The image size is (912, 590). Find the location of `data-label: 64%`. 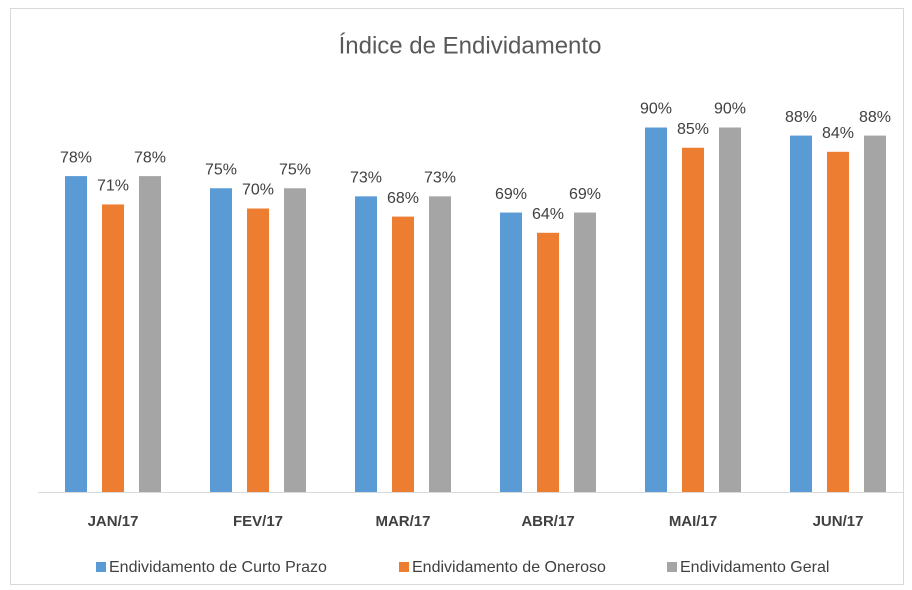

data-label: 64% is located at coordinates (548, 214).